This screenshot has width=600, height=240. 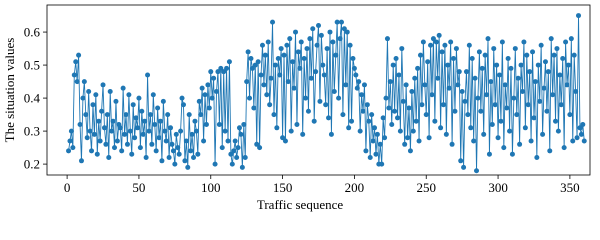 I want to click on y-tick-label: 0.6, so click(x=32, y=32).